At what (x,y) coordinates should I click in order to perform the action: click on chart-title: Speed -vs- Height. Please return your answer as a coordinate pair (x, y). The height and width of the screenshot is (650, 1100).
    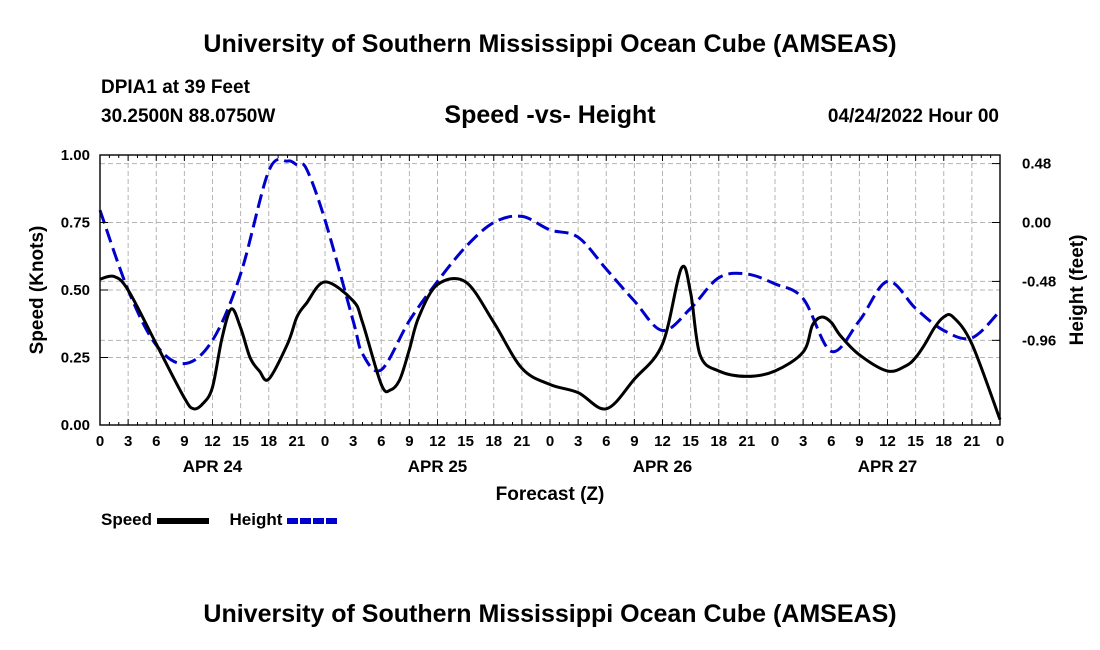
    Looking at the image, I should click on (550, 115).